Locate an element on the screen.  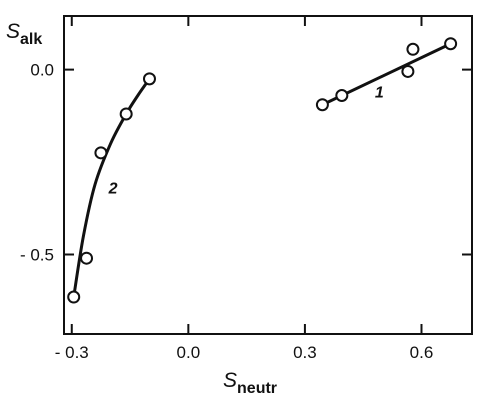
x-axis-label: Sneutr is located at coordinates (250, 383).